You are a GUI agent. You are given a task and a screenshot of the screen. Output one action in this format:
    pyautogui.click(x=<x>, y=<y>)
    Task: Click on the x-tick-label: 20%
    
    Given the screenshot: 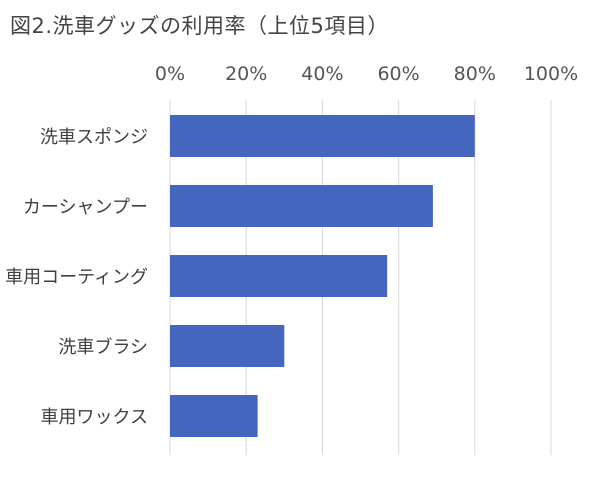 What is the action you would take?
    pyautogui.click(x=246, y=74)
    